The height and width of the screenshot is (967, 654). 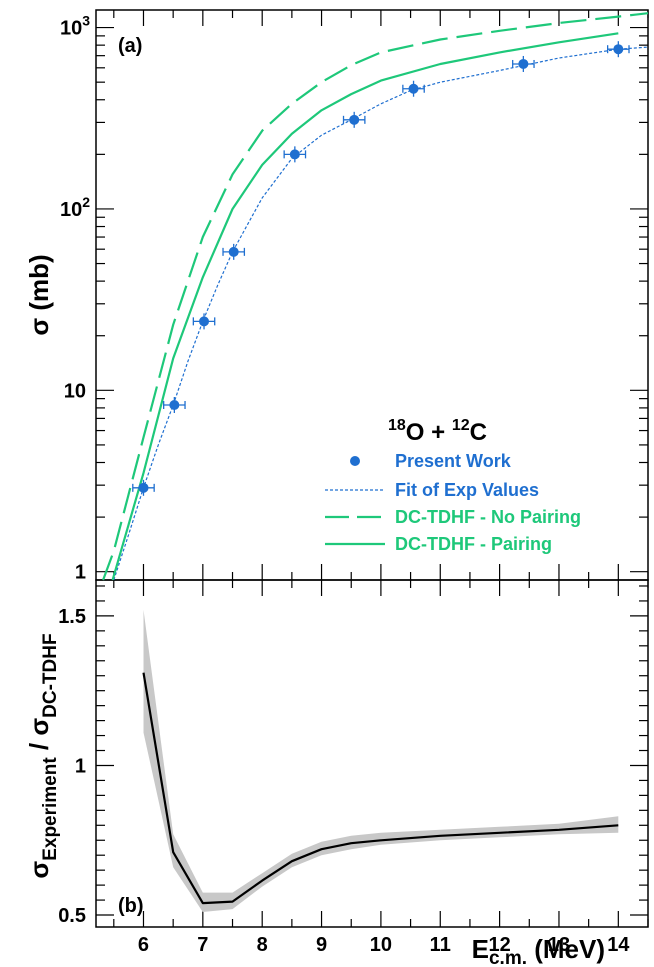 What do you see at coordinates (538, 950) in the screenshot?
I see `x-axis-title: Ec.m. (MeV)` at bounding box center [538, 950].